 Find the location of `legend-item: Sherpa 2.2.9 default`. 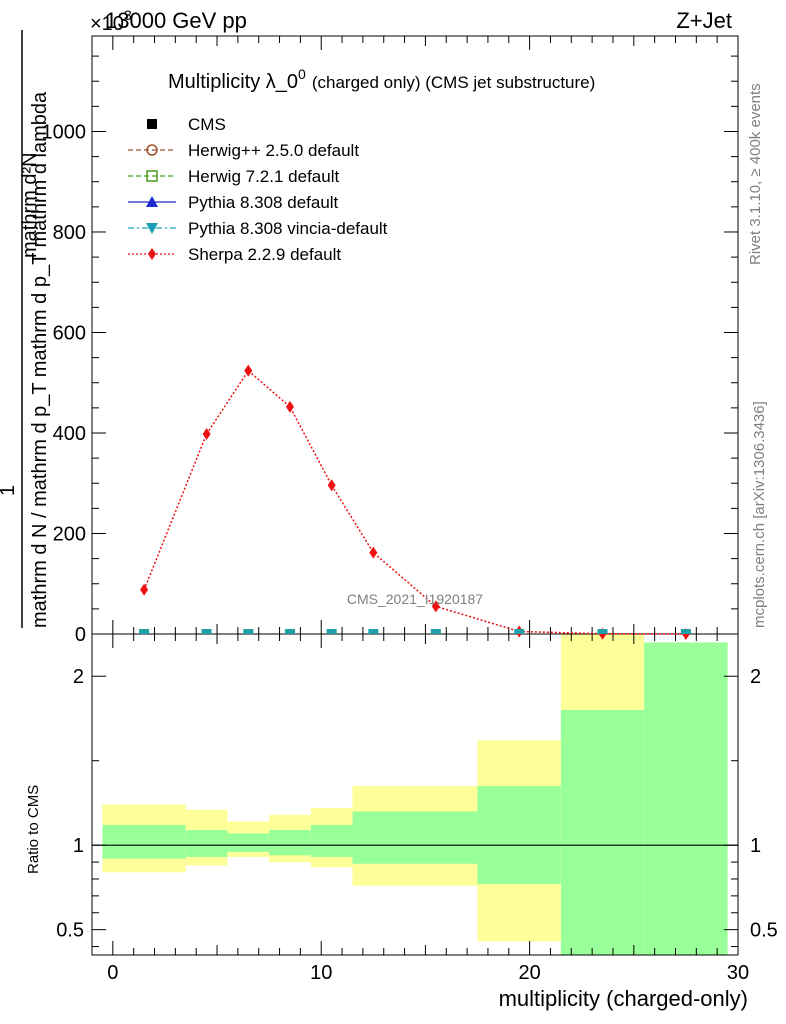

legend-item: Sherpa 2.2.9 default is located at coordinates (234, 254).